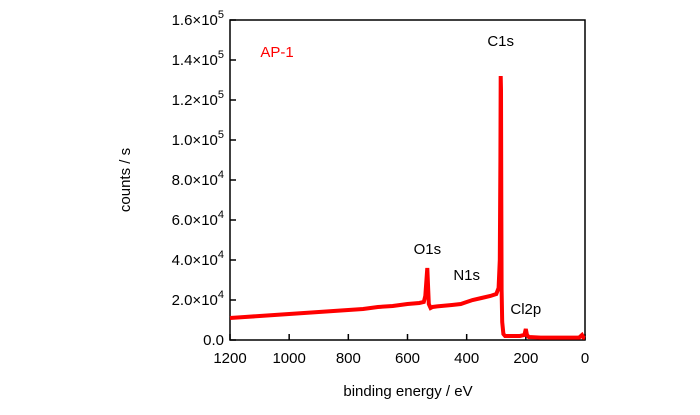 This screenshot has height=415, width=700. Describe the element at coordinates (229, 358) in the screenshot. I see `x-tick-label: 1200` at that location.